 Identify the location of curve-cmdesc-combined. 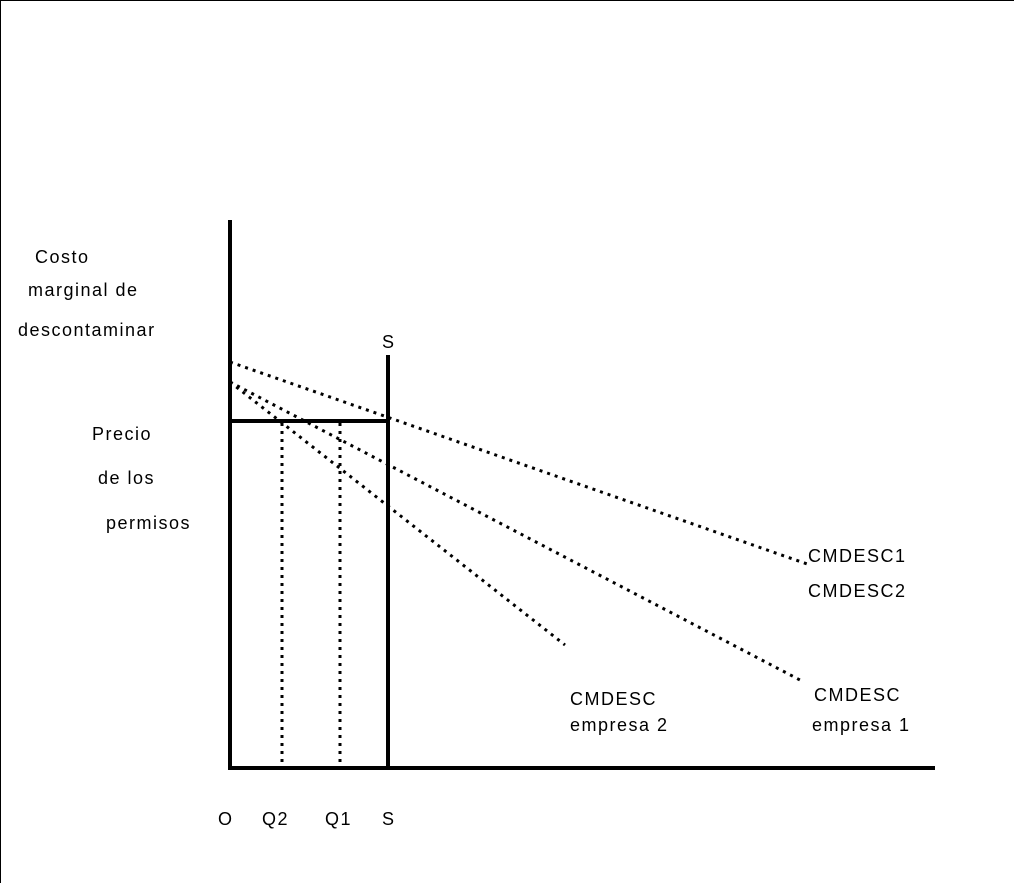
(520, 463).